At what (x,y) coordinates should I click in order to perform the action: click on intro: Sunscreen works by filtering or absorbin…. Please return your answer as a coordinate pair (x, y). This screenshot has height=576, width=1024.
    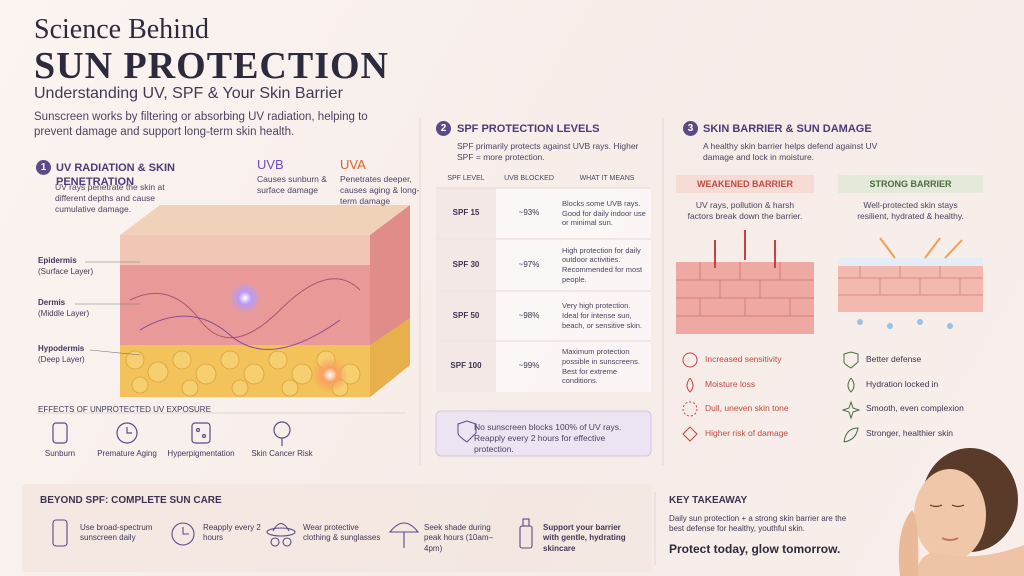
    Looking at the image, I should click on (201, 124).